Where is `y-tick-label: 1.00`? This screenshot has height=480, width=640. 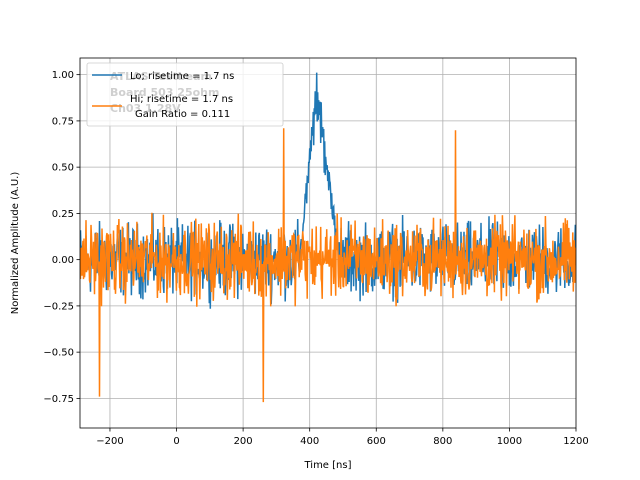
y-tick-label: 1.00 is located at coordinates (63, 75).